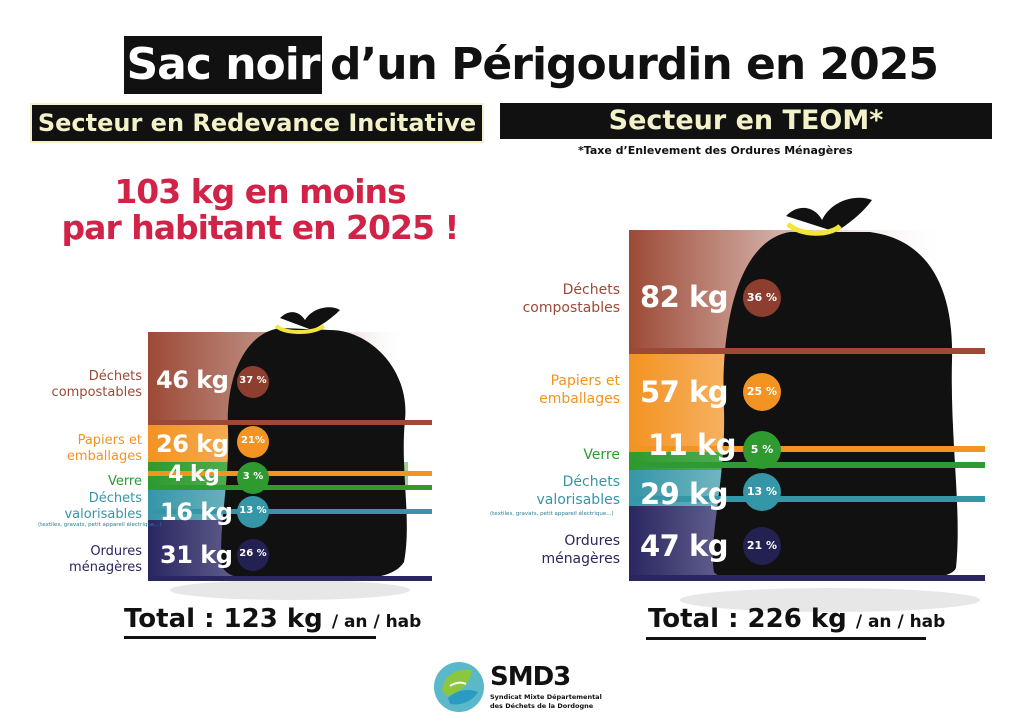 The image size is (1024, 724). Describe the element at coordinates (684, 392) in the screenshot. I see `right-kg-papiers: 57 kg` at that location.